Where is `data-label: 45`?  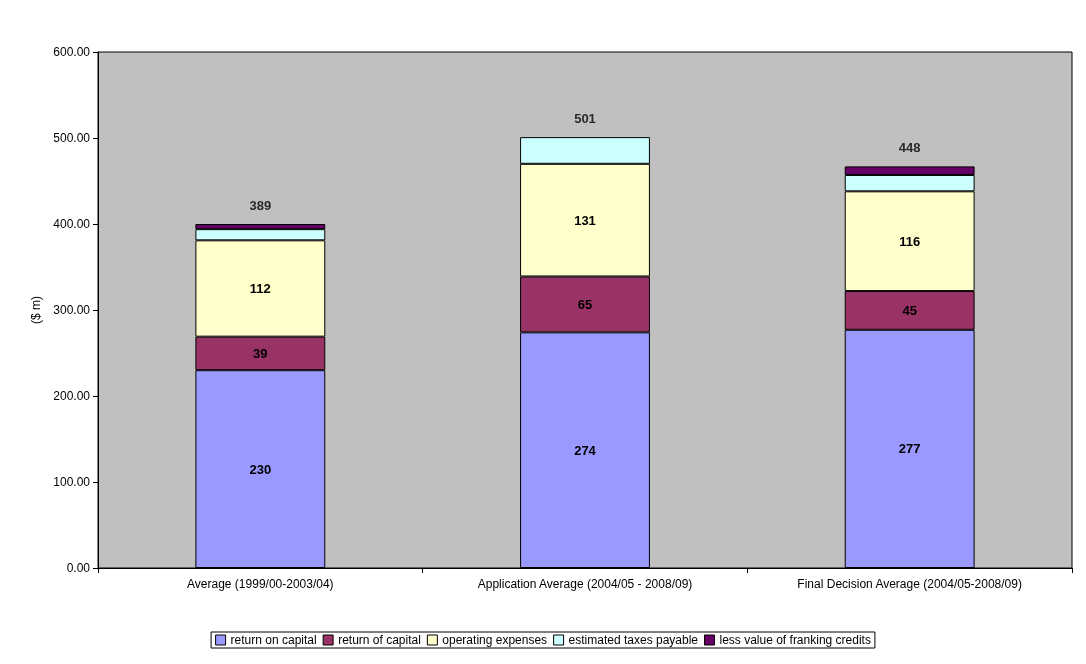 data-label: 45 is located at coordinates (909, 310).